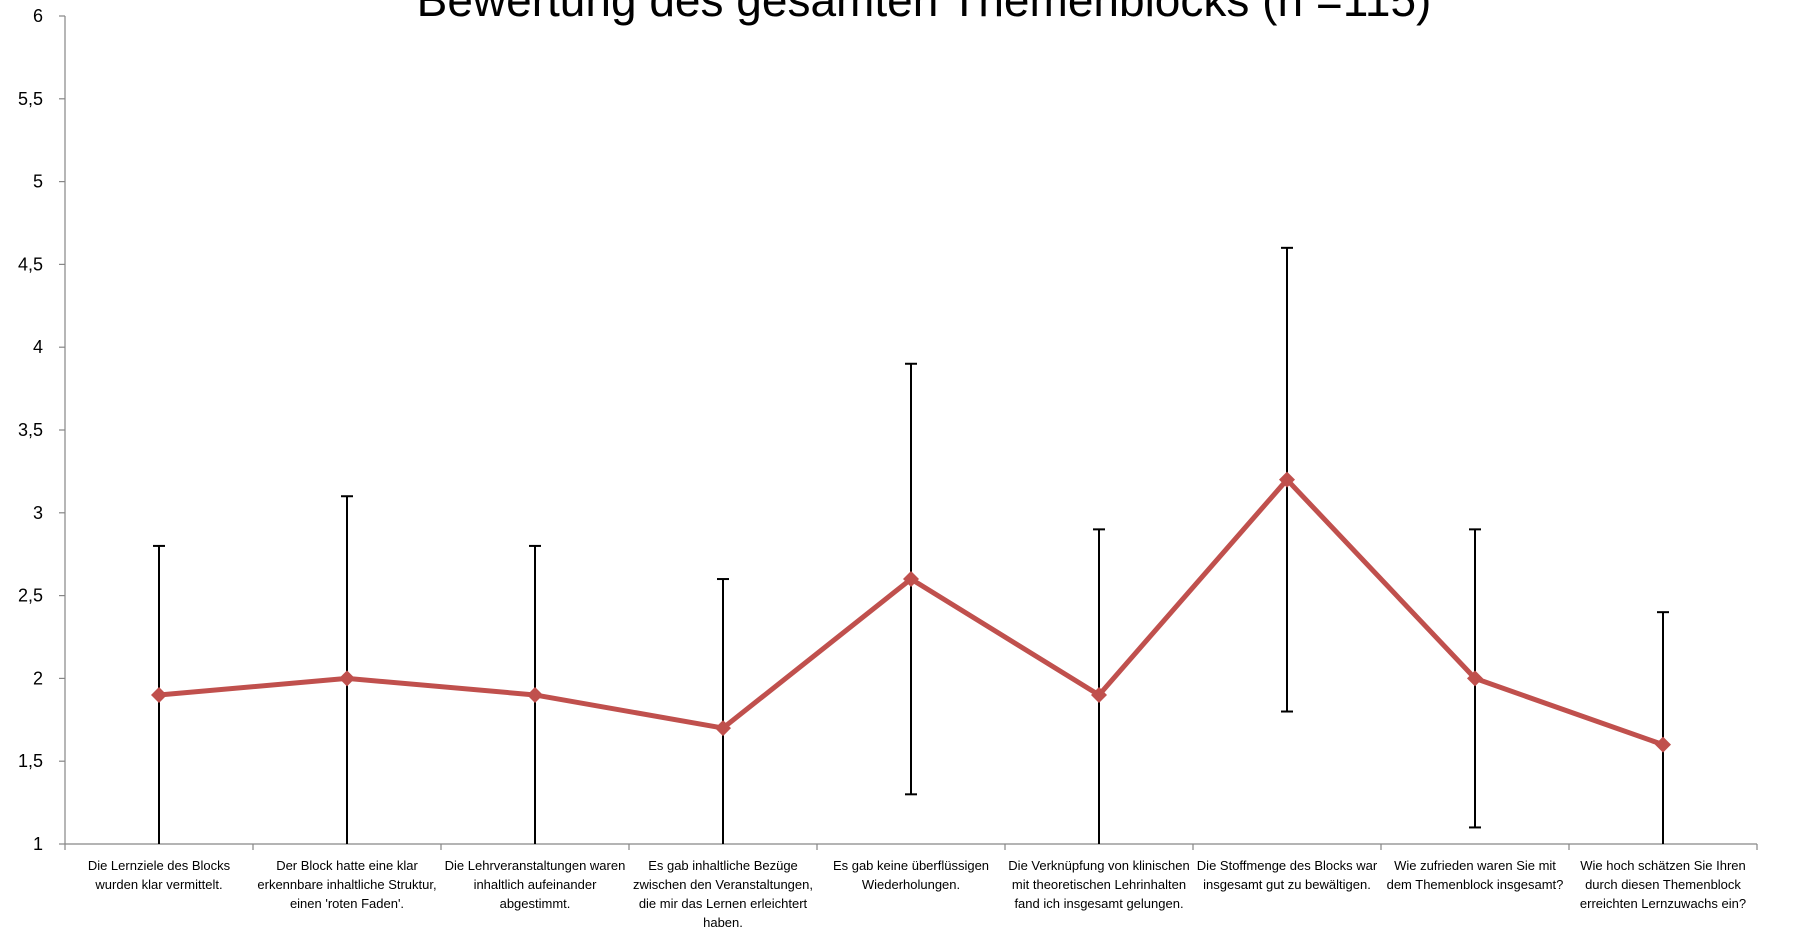  What do you see at coordinates (30, 99) in the screenshot?
I see `y-tick-label: 5,5` at bounding box center [30, 99].